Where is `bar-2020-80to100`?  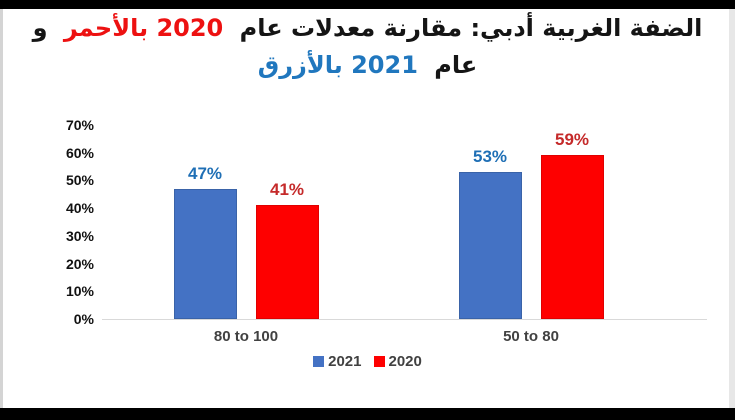
bar-2020-80to100 is located at coordinates (287, 262).